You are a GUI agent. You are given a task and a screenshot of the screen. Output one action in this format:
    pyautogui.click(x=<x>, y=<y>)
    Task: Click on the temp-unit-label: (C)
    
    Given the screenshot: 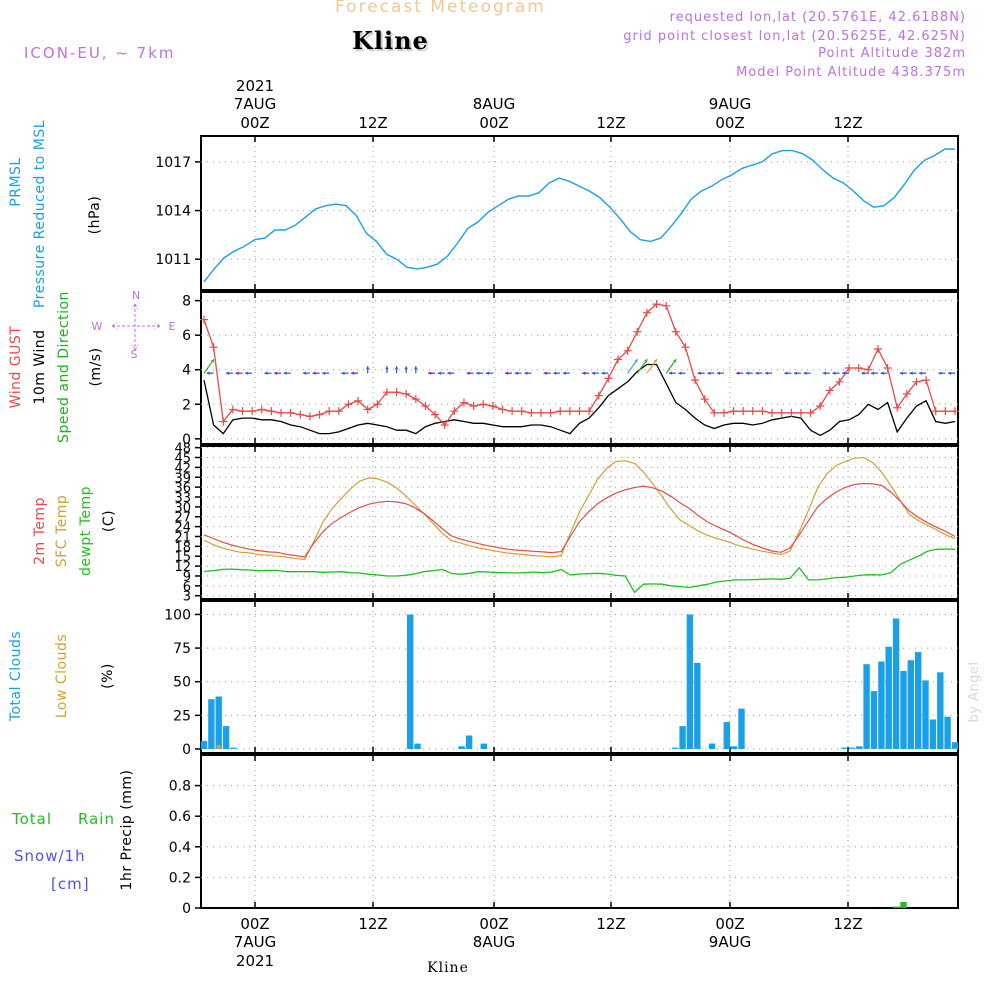 What is the action you would take?
    pyautogui.click(x=109, y=521)
    